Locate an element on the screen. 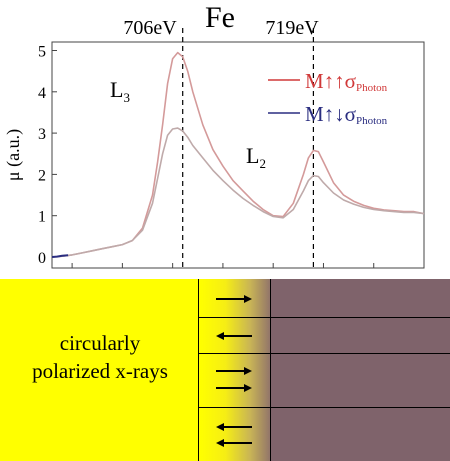  y-tick-label: 4 is located at coordinates (42, 93).